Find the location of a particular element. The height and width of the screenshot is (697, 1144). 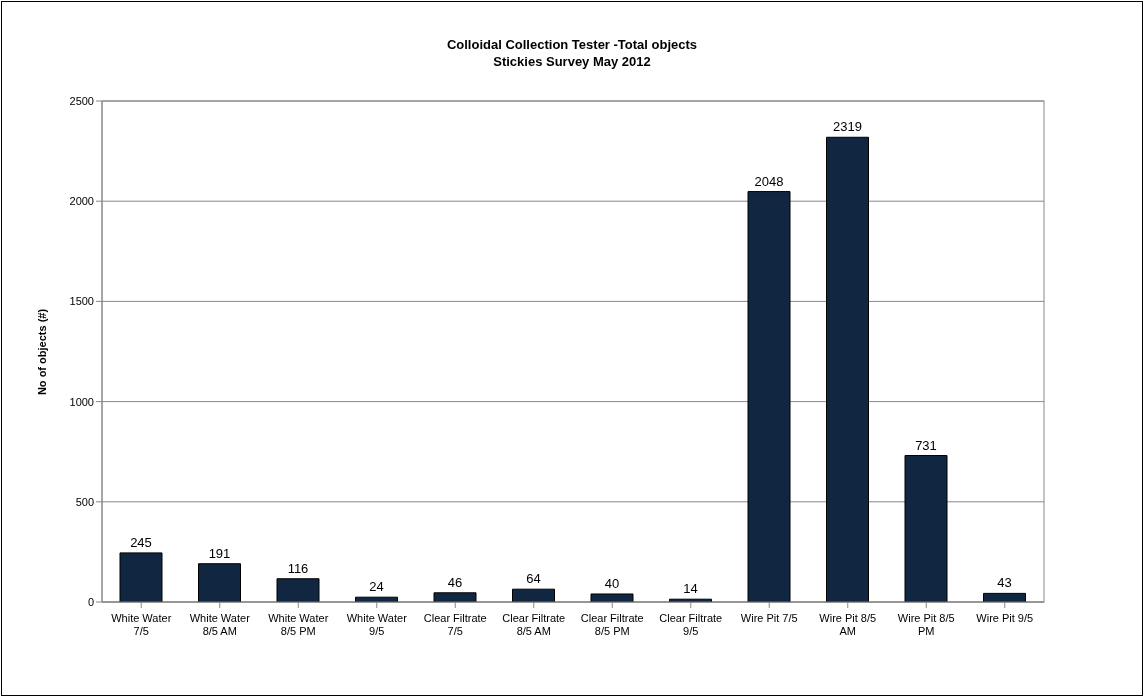

x-tick-label: Clear Filtrate 8/5 AM is located at coordinates (534, 624).